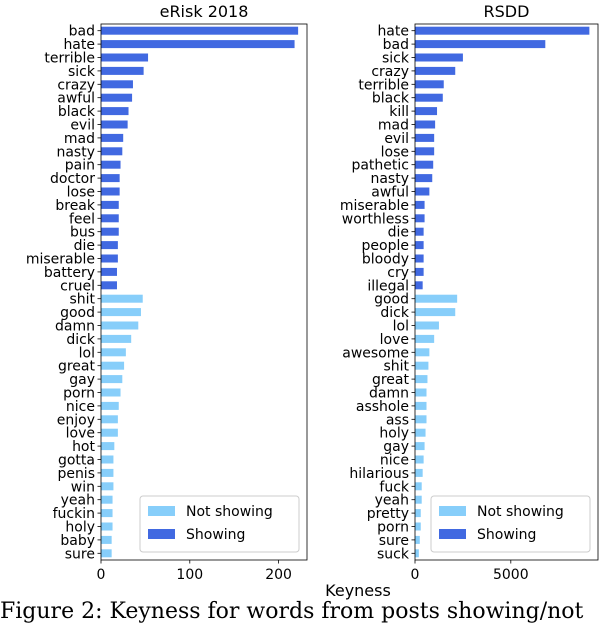  I want to click on x-tick-label: 200, so click(278, 575).